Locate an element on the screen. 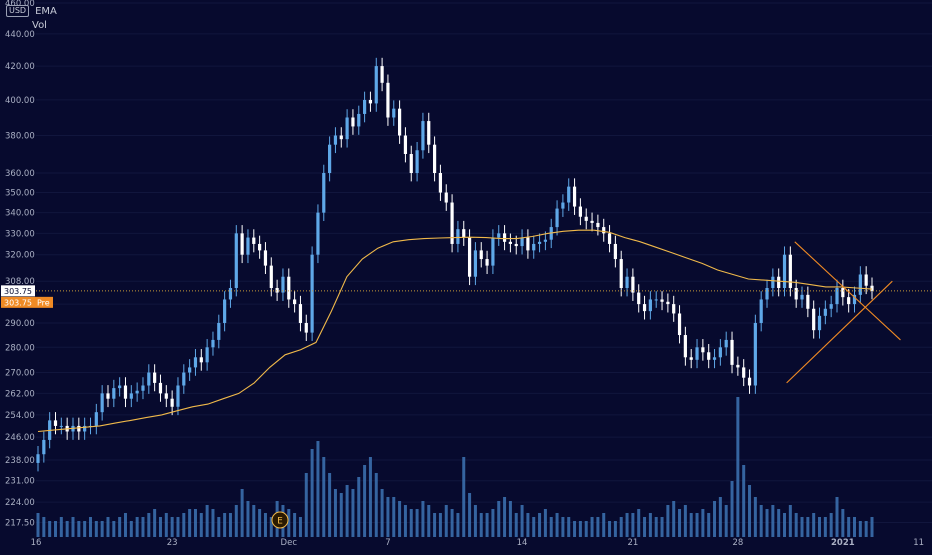 The height and width of the screenshot is (555, 932). x-tick-label: 14 is located at coordinates (522, 543).